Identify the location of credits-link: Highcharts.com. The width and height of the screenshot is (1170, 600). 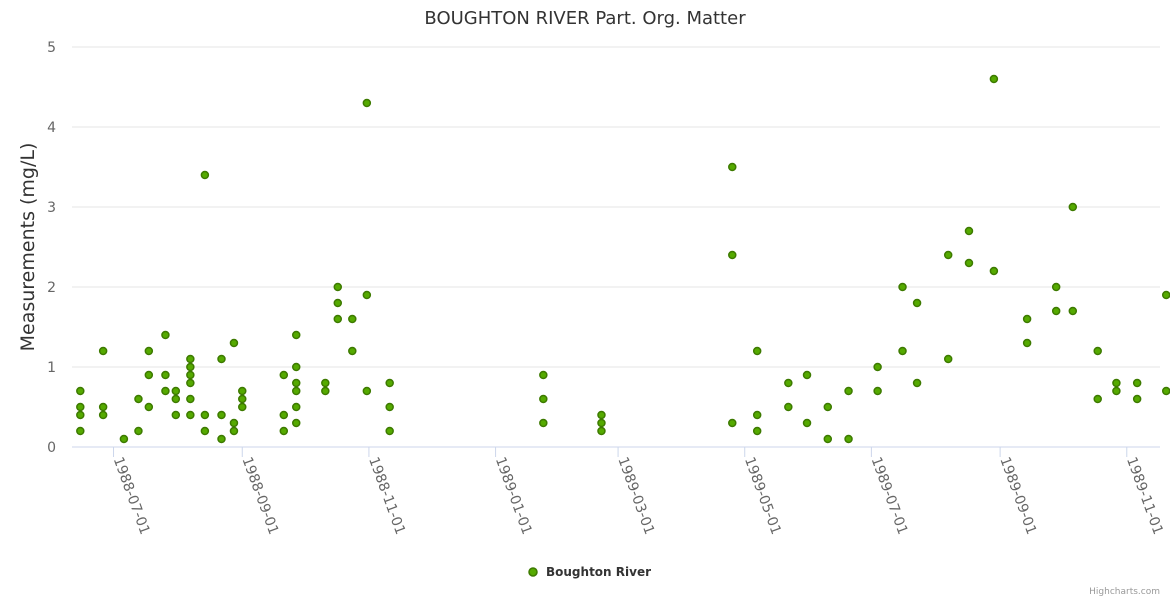
(1124, 592).